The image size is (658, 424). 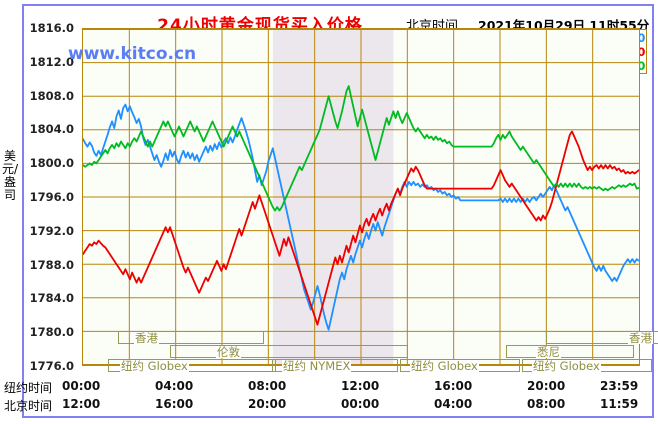 I want to click on y-axis-tick: 1792.0, so click(x=51, y=230).